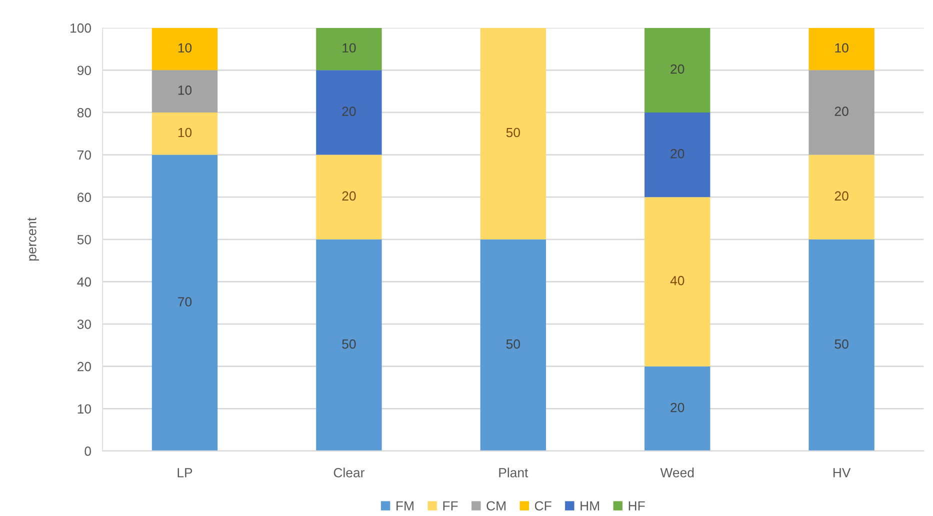  Describe the element at coordinates (677, 473) in the screenshot. I see `x-tick-label: Weed` at that location.